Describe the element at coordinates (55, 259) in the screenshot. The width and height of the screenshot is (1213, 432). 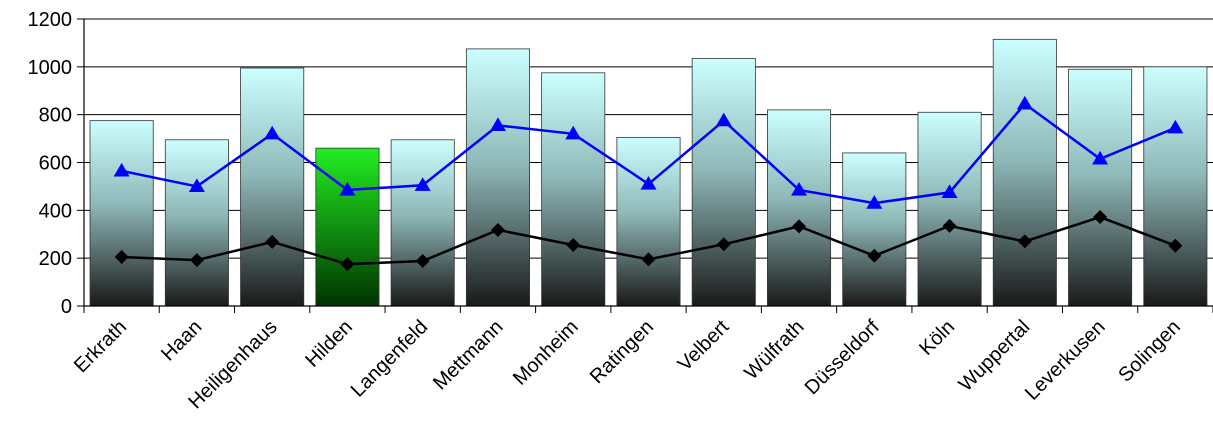
I see `y-tick-label: 200` at that location.